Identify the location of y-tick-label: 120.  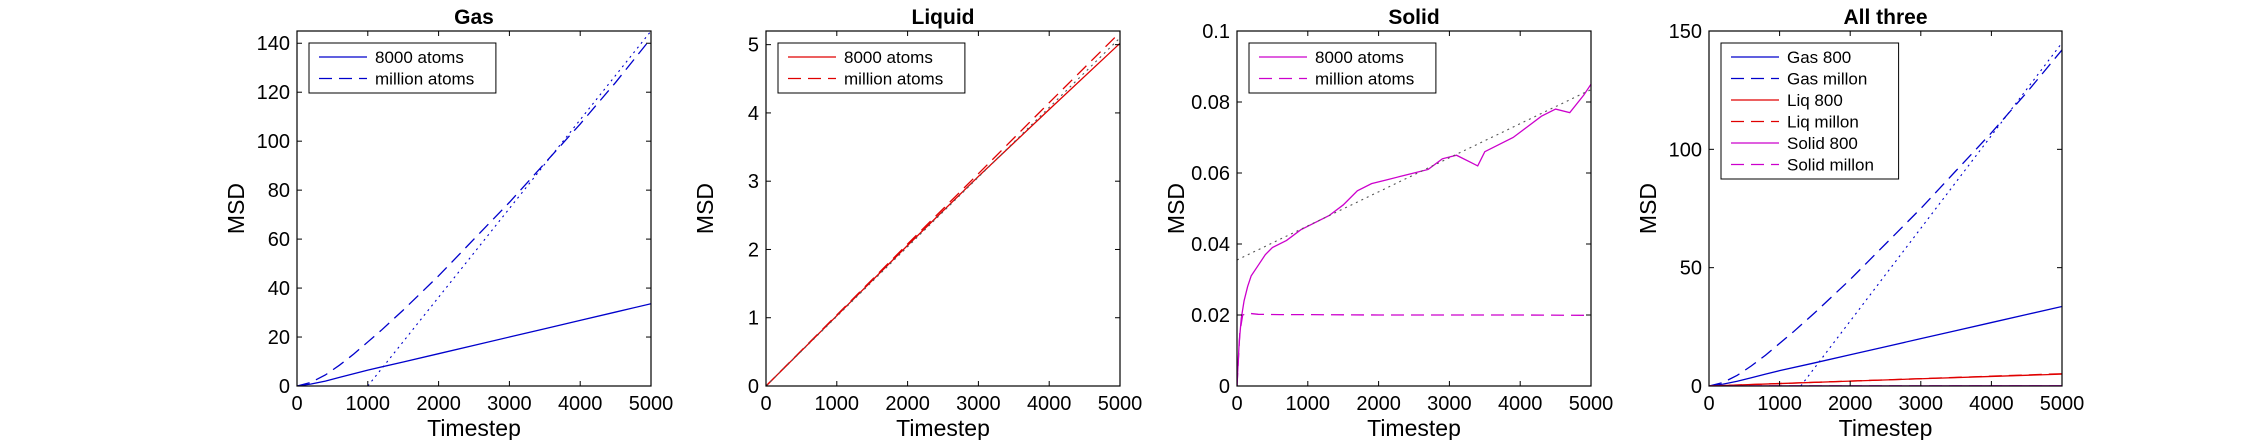
(273, 93).